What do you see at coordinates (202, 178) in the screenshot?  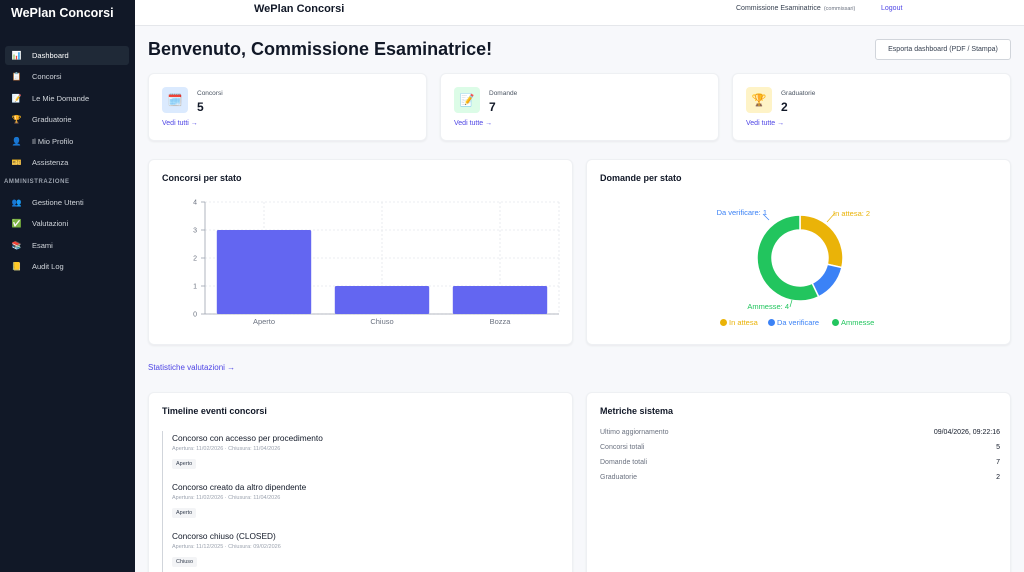 I see `chart-title: Concorsi per stato` at bounding box center [202, 178].